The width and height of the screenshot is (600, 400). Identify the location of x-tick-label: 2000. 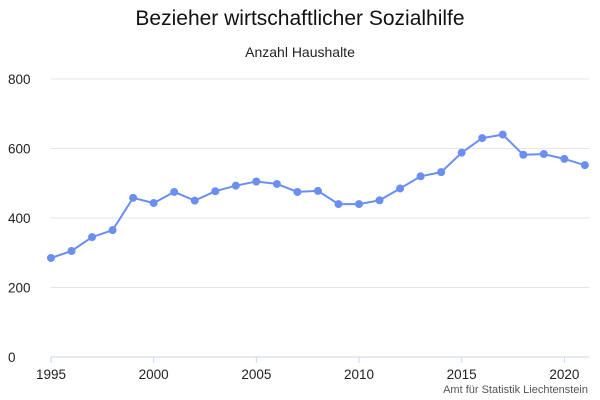
(154, 374).